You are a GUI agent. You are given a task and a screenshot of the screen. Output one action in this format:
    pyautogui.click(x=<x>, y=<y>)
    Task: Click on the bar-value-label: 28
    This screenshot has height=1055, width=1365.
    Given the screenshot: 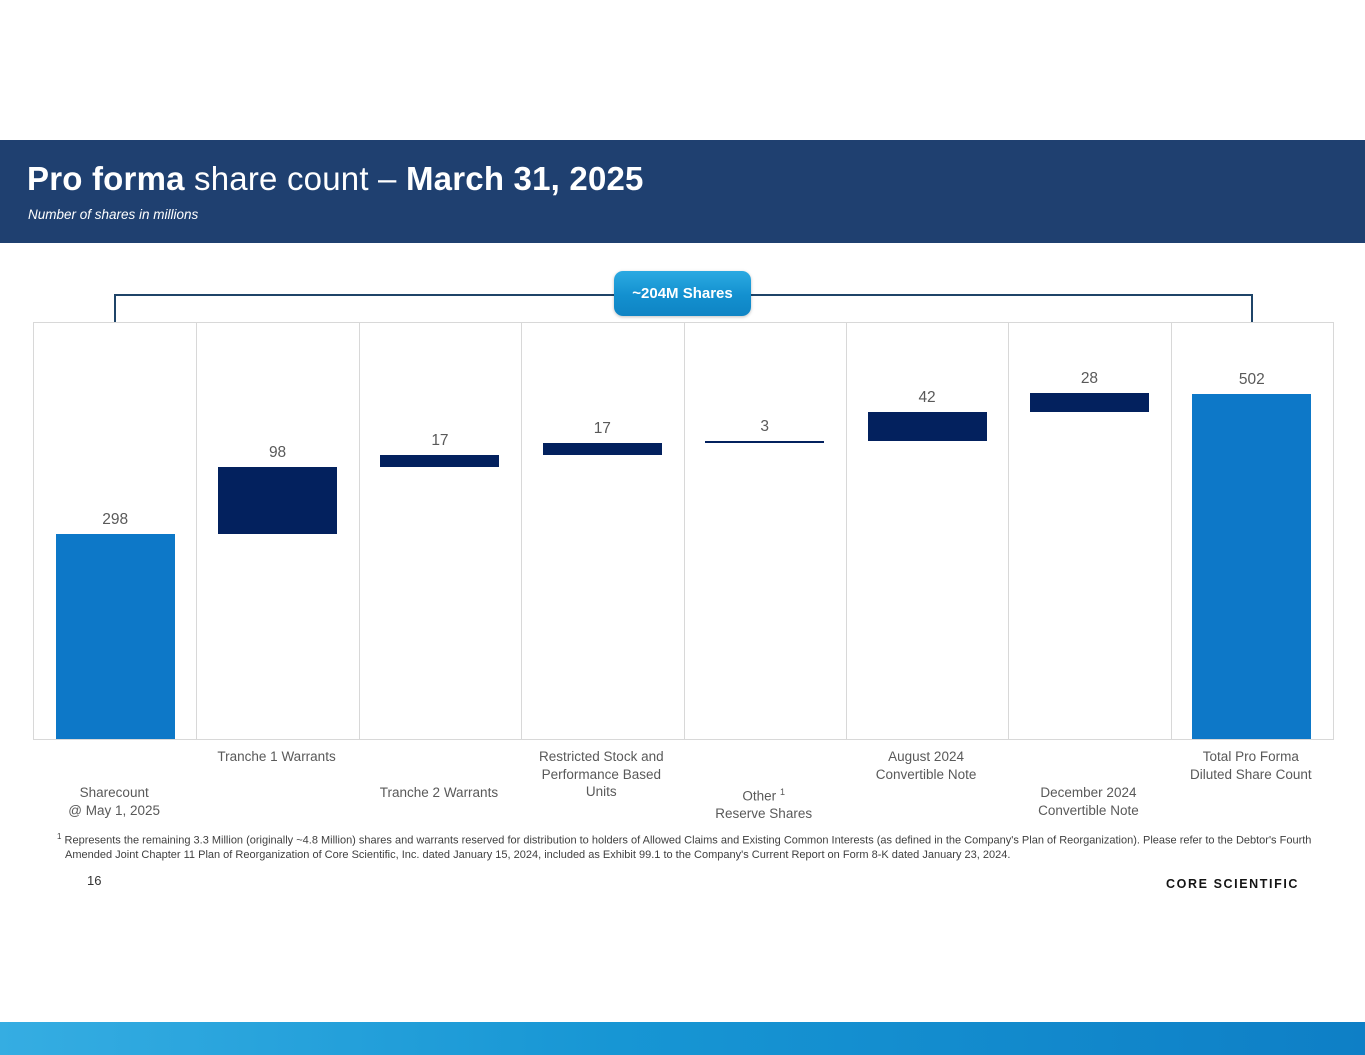 What is the action you would take?
    pyautogui.click(x=1089, y=379)
    